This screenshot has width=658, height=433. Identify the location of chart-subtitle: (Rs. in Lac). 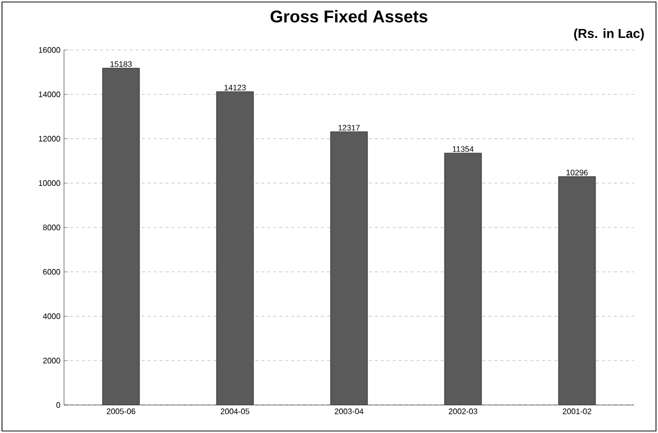
(609, 34).